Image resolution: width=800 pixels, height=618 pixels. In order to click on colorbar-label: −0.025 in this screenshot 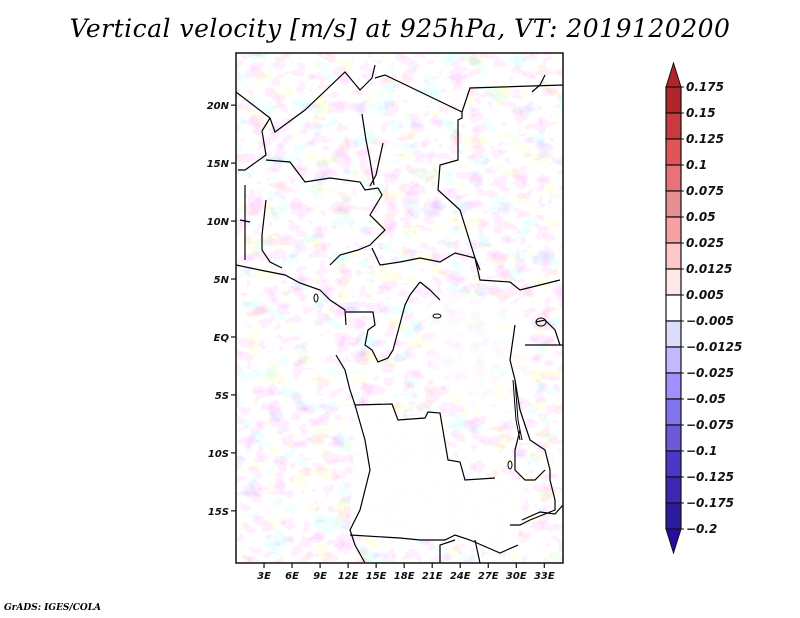, I will do `click(710, 373)`.